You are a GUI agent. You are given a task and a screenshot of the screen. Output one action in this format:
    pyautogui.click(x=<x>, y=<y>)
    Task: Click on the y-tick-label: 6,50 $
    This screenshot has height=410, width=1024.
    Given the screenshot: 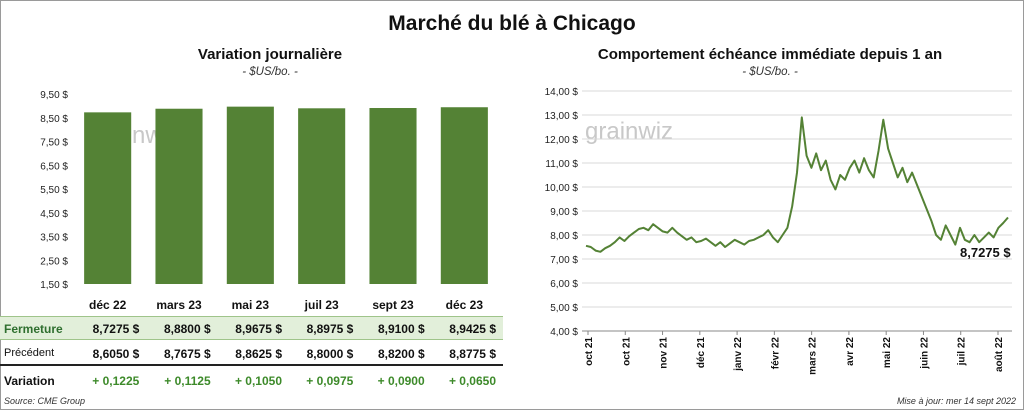 What is the action you would take?
    pyautogui.click(x=54, y=166)
    